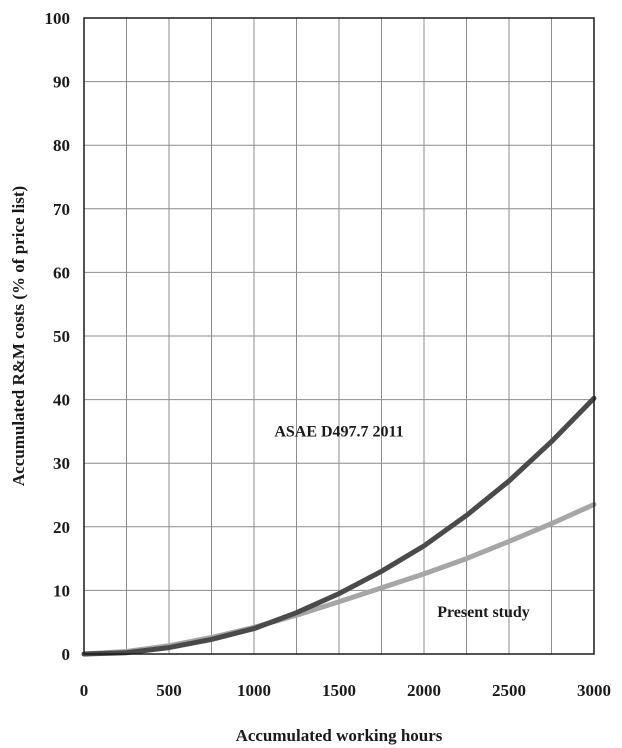 The height and width of the screenshot is (748, 622). I want to click on y-tick-label: 20, so click(61, 527).